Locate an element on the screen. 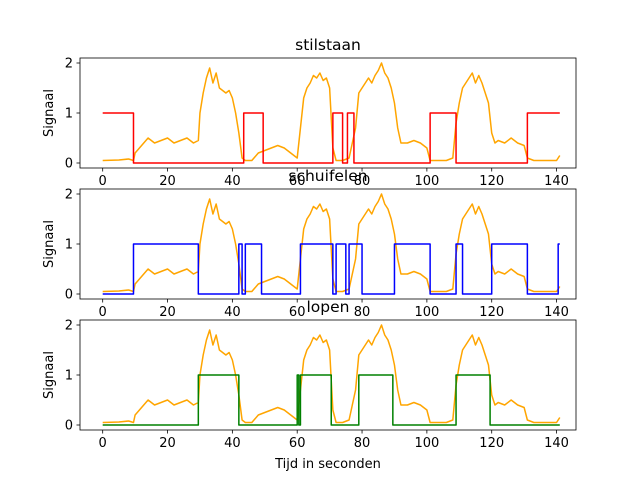 This screenshot has height=480, width=640. schuifelen-x-tick-label: 0 is located at coordinates (103, 312).